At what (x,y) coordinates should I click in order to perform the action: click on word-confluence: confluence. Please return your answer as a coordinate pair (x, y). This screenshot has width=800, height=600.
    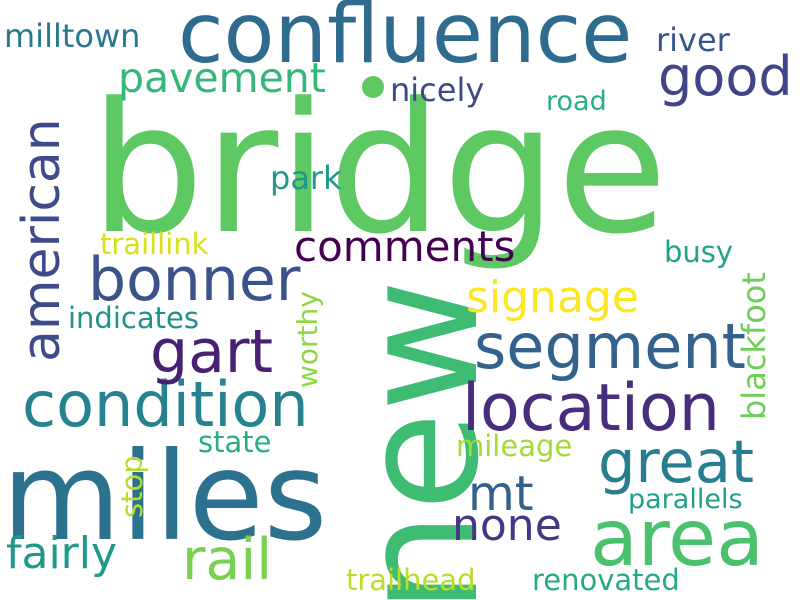
    Looking at the image, I should click on (405, 41).